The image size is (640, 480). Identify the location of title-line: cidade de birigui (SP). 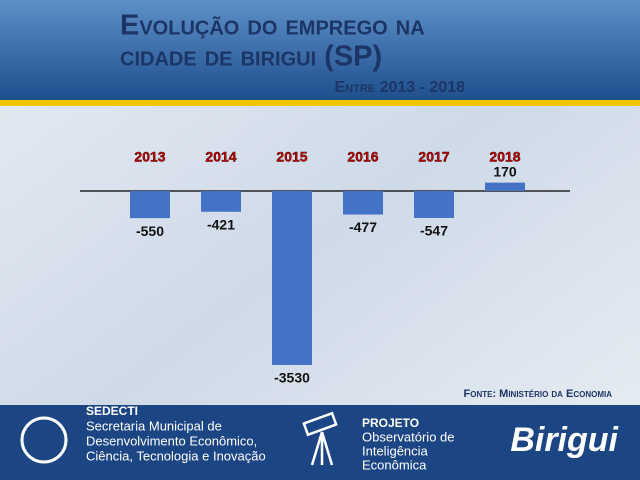
(251, 57).